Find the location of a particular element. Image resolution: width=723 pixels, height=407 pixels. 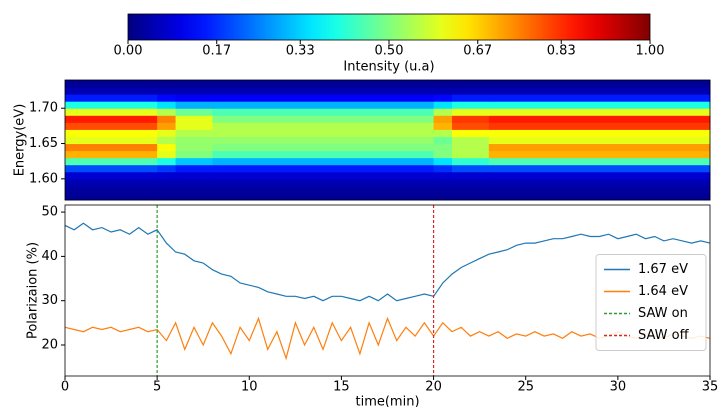

colorbar-tick-label: 0.17 is located at coordinates (216, 51).